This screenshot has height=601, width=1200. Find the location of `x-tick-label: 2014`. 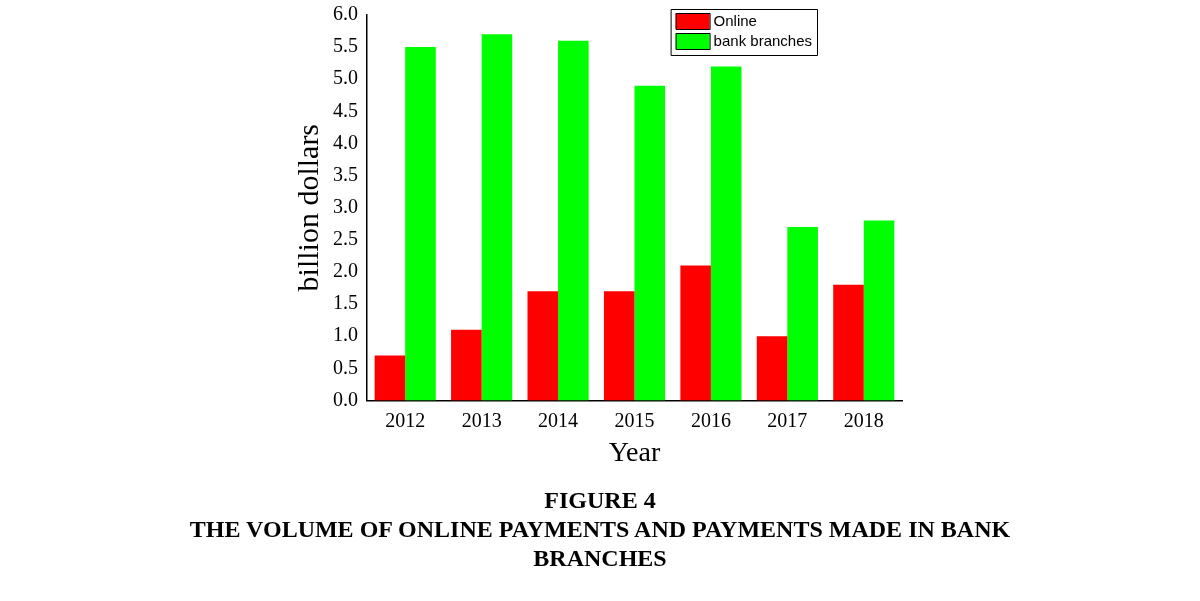

x-tick-label: 2014 is located at coordinates (558, 419).